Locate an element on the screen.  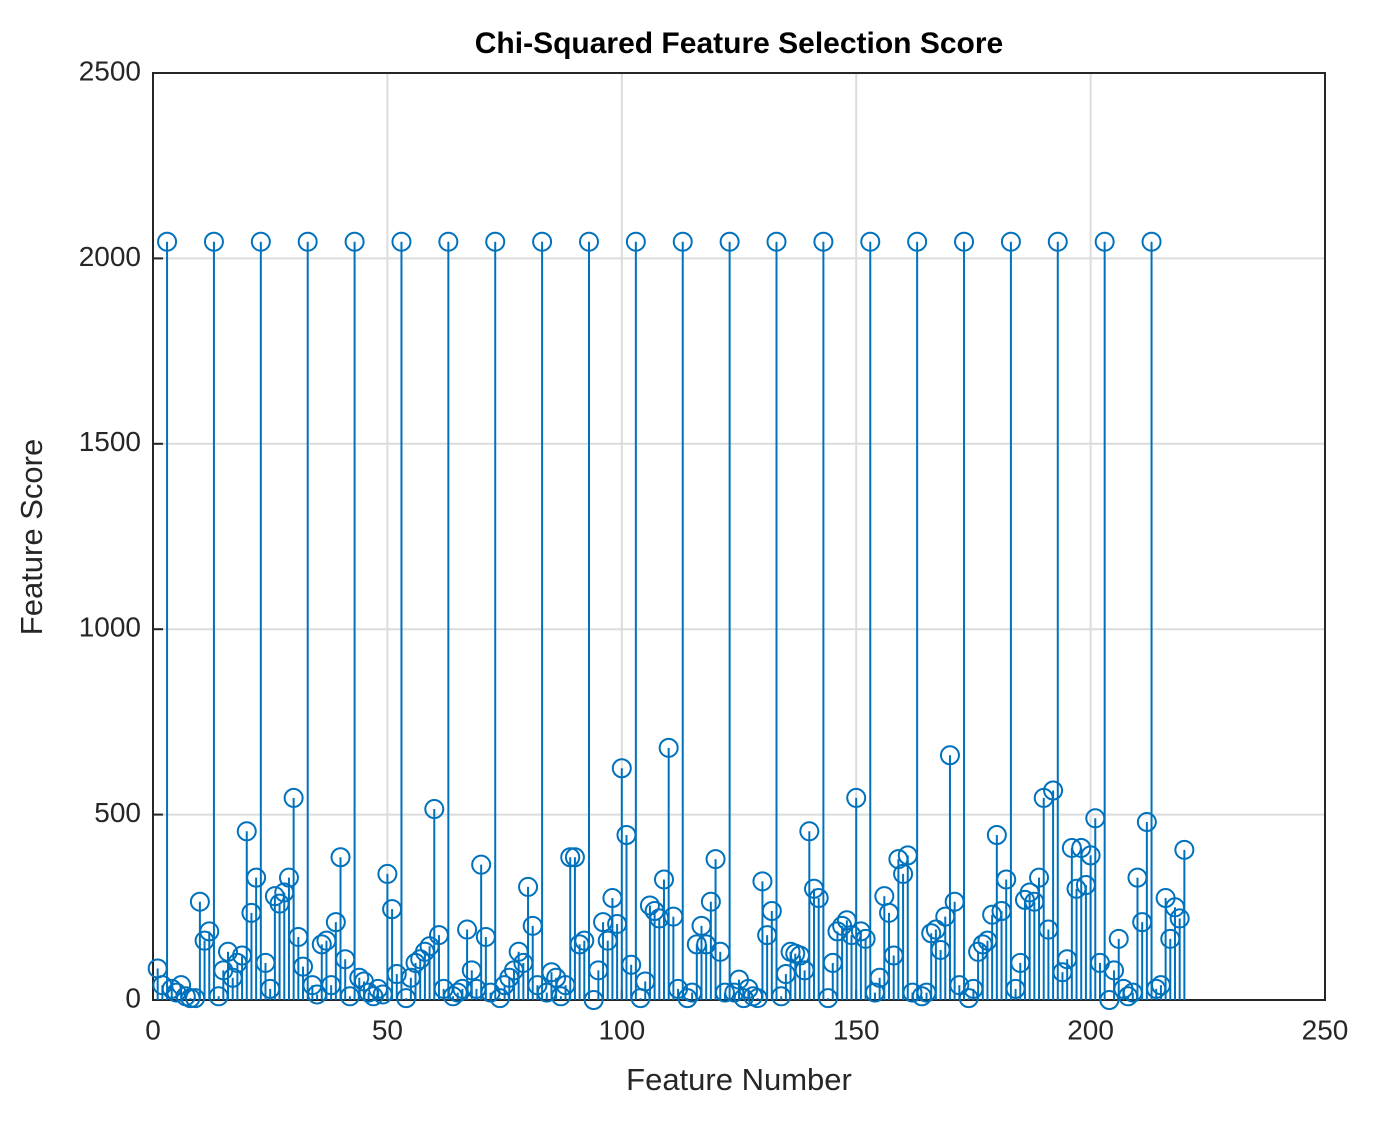
y-tick-label: 1000 is located at coordinates (110, 627).